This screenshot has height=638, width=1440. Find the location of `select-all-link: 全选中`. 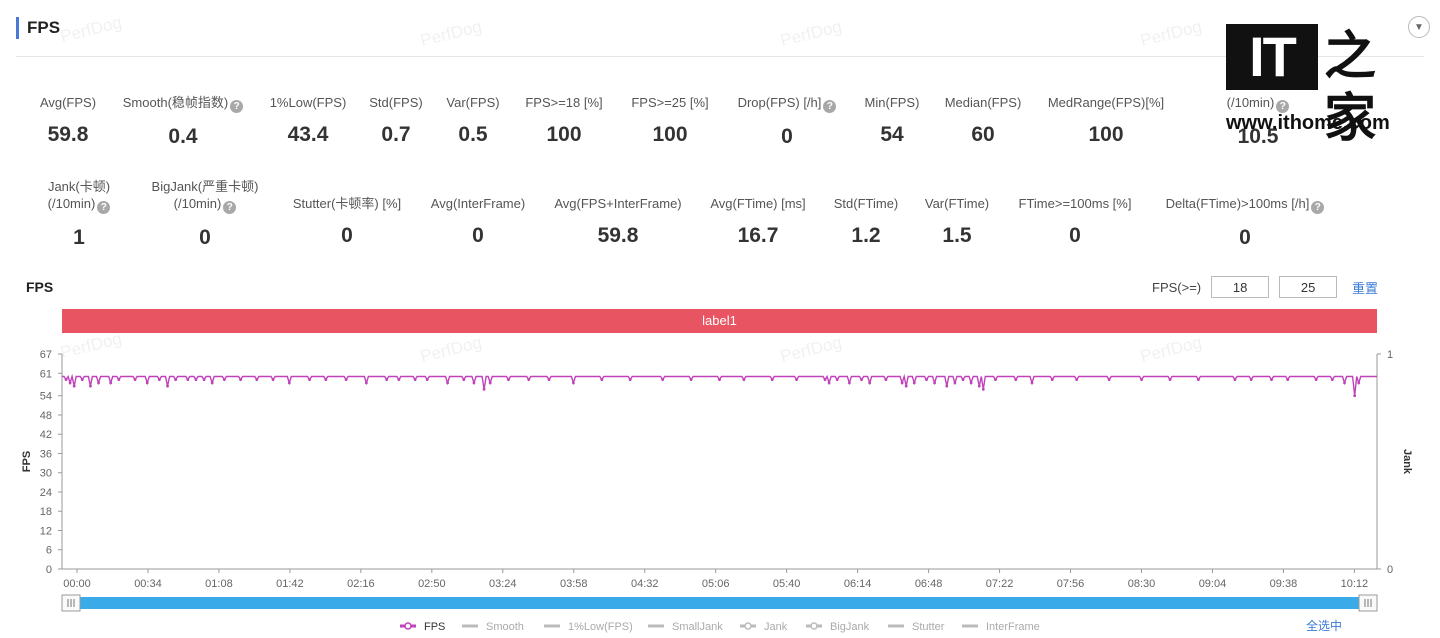

select-all-link: 全选中 is located at coordinates (1324, 625).